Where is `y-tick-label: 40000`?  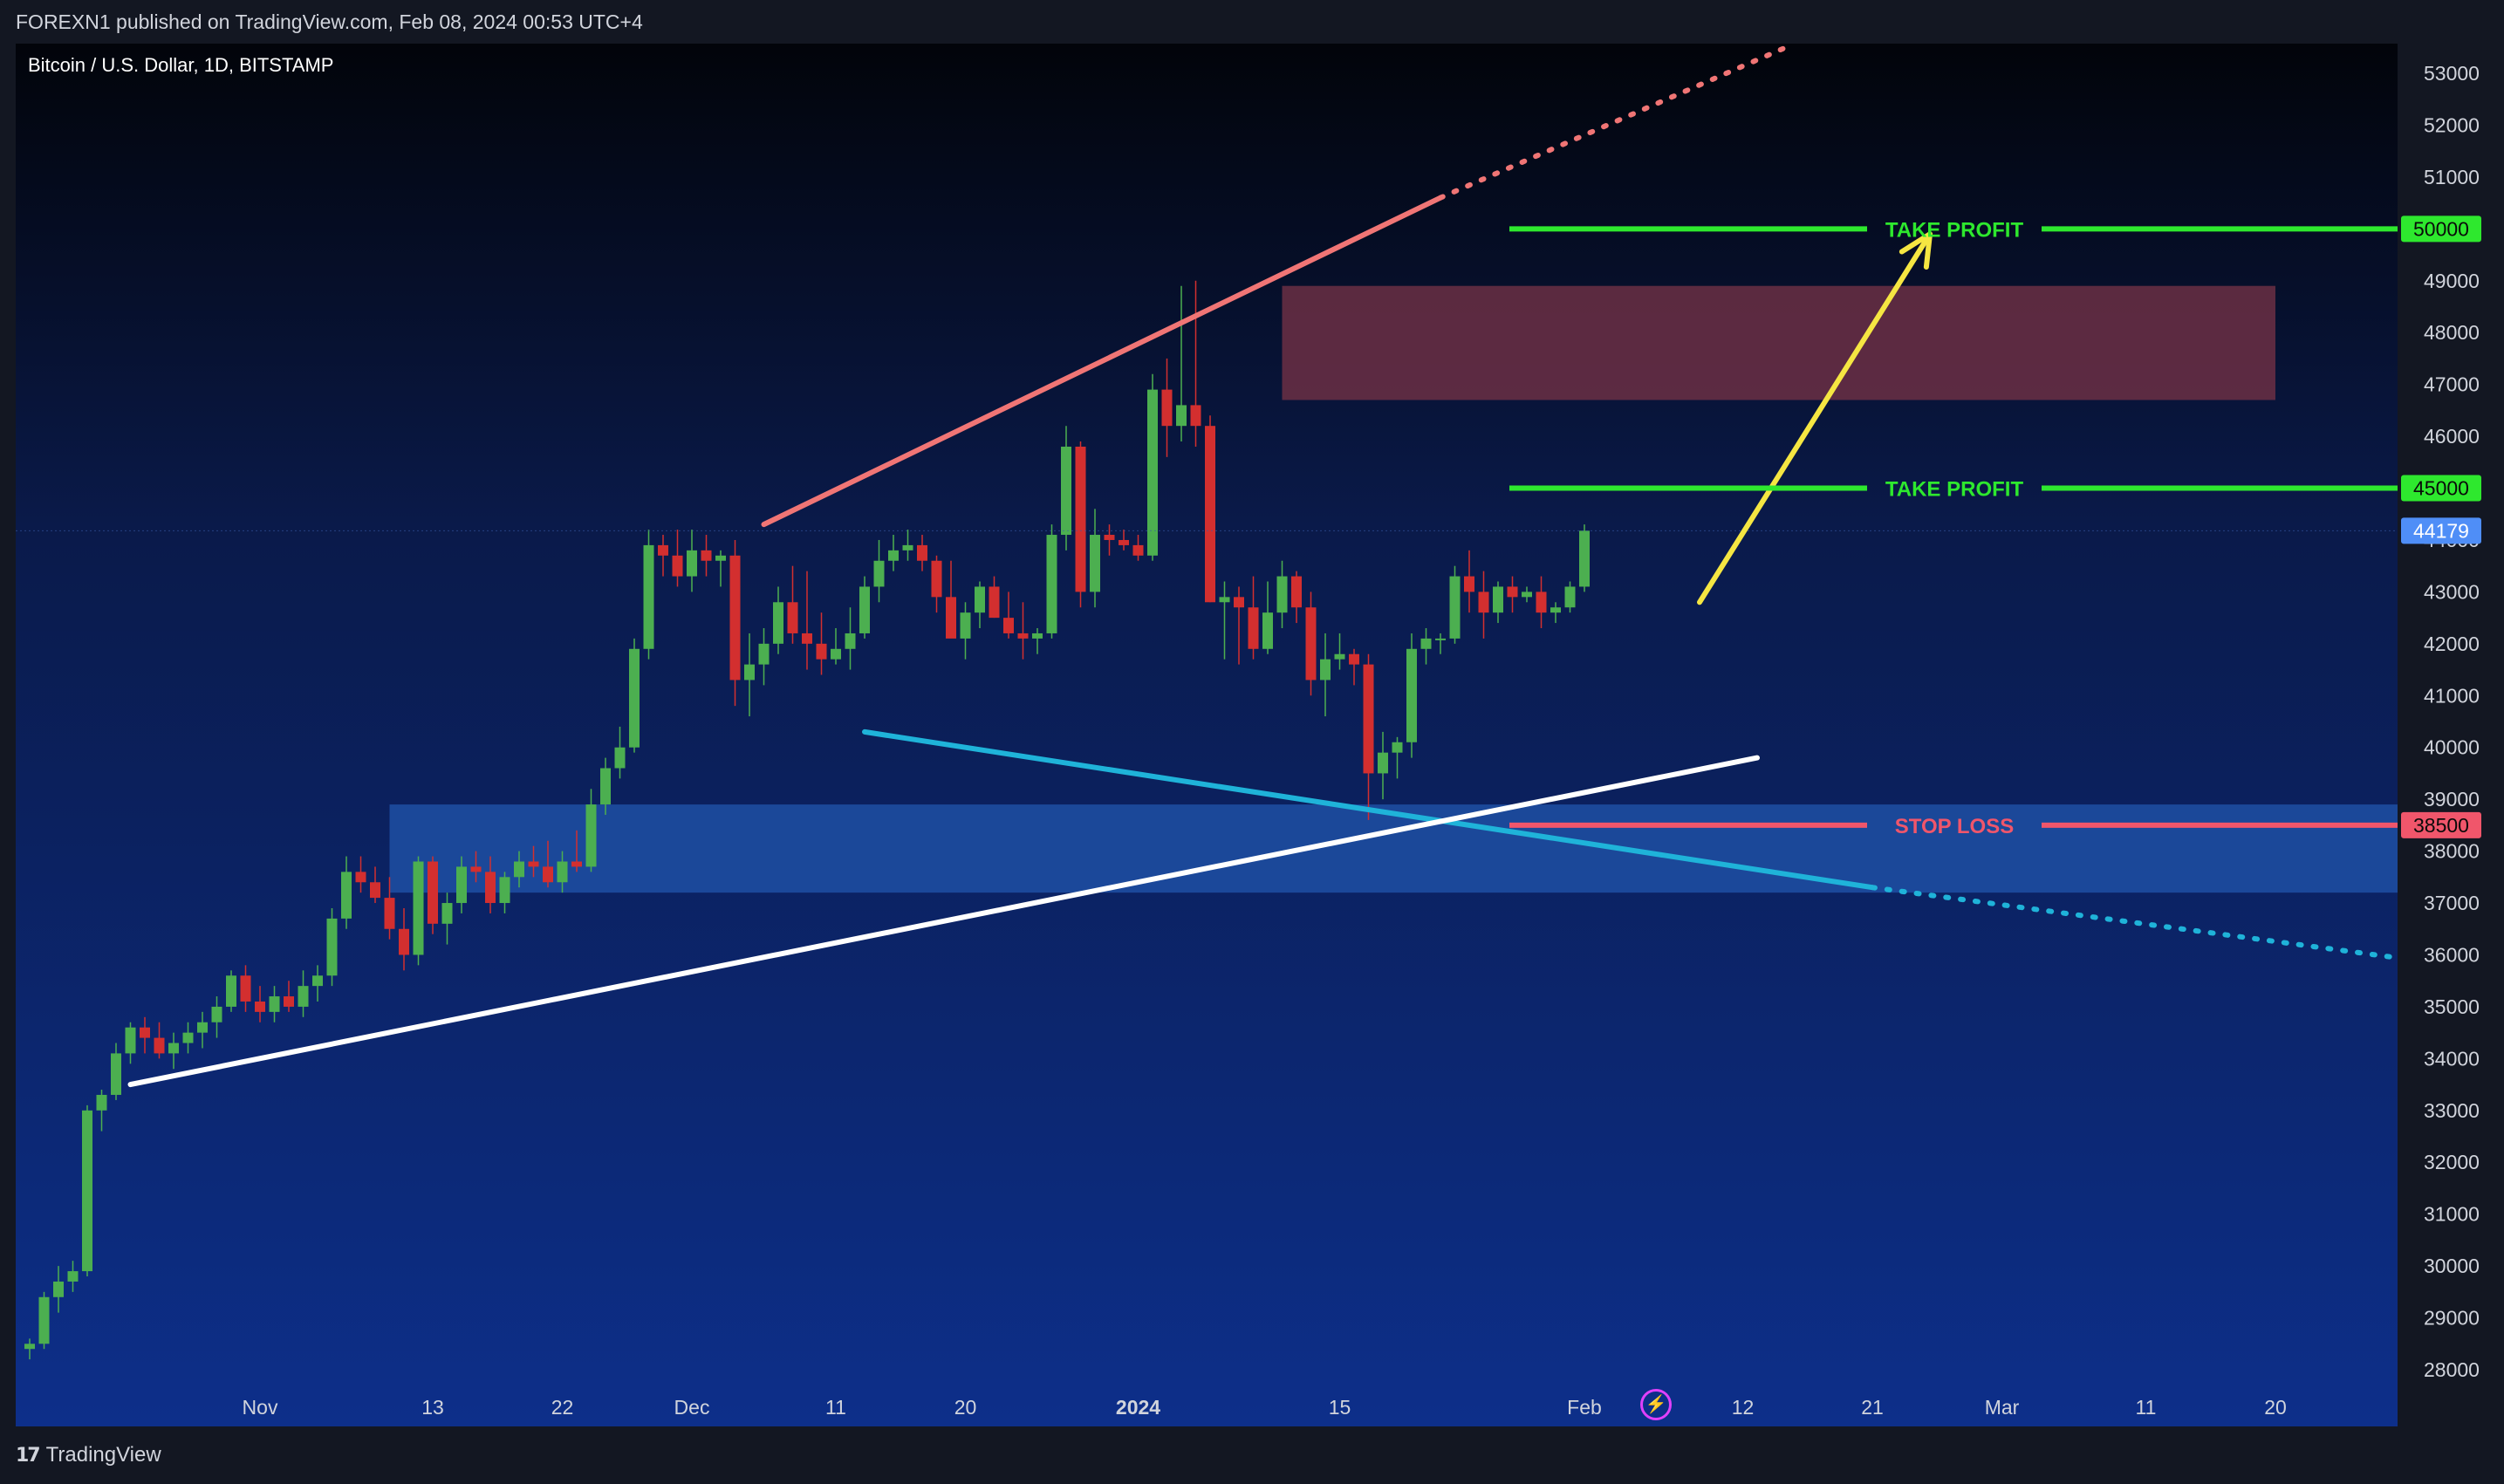 y-tick-label: 40000 is located at coordinates (2452, 747).